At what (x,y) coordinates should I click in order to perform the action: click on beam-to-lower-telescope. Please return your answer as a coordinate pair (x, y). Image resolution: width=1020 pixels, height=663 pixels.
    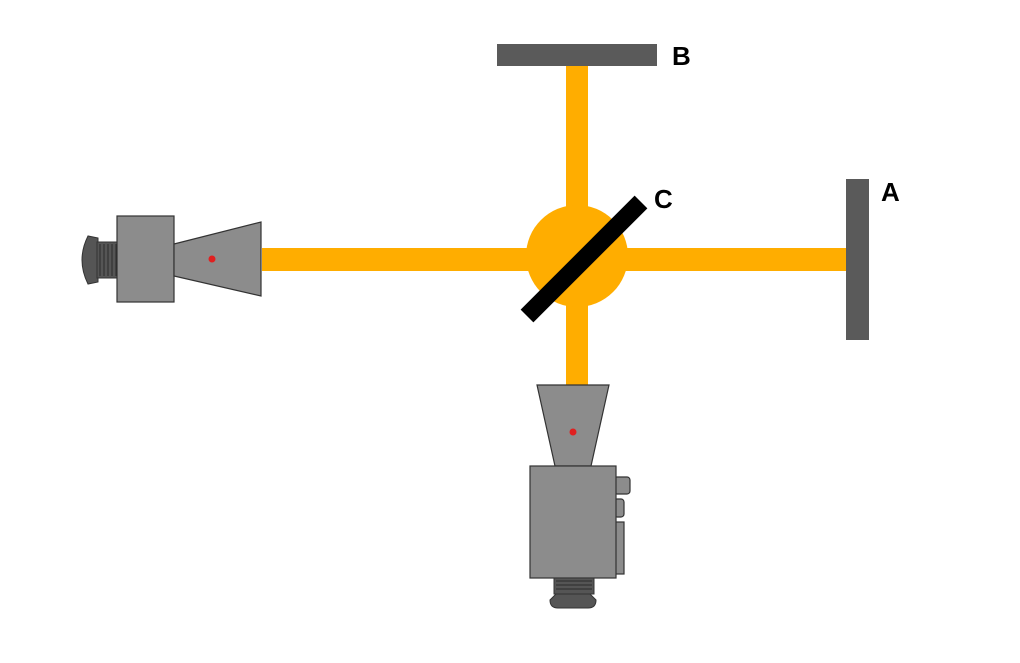
    Looking at the image, I should click on (577, 340).